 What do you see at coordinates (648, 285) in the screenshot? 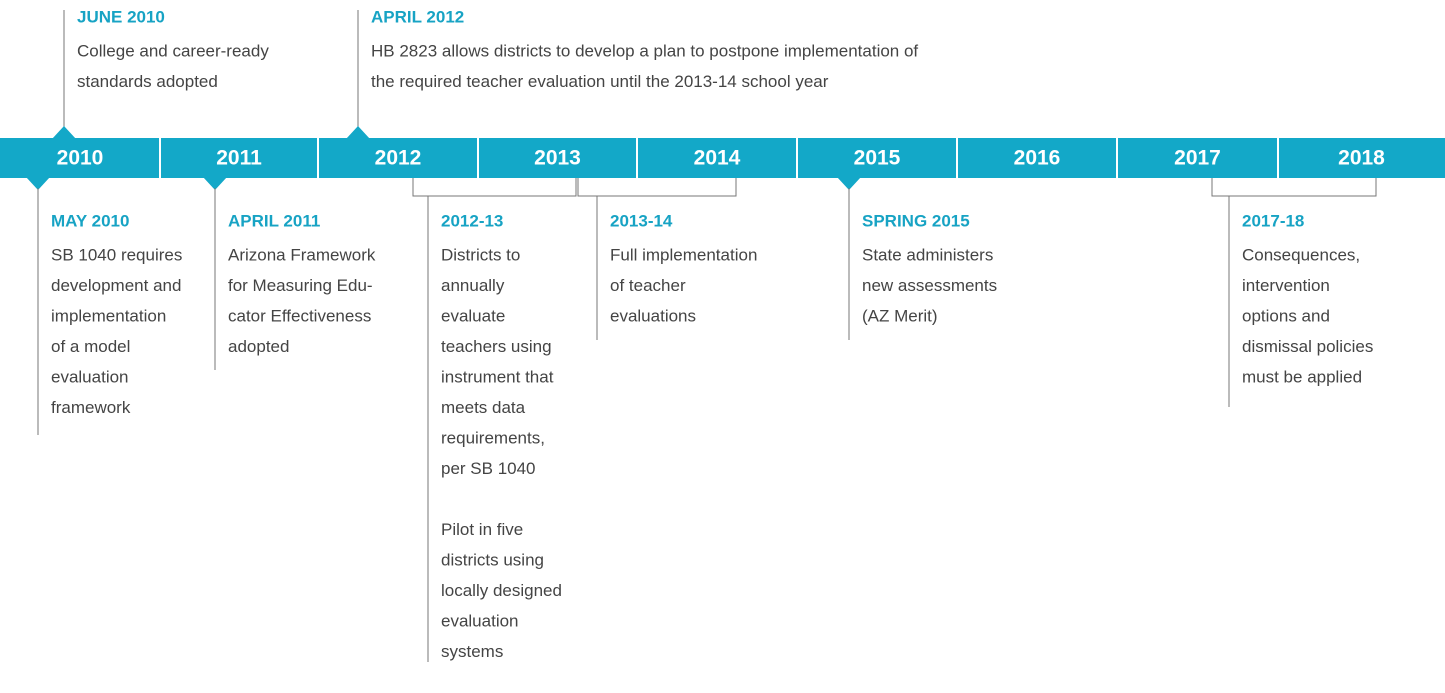
I see `event-text: of teacher` at bounding box center [648, 285].